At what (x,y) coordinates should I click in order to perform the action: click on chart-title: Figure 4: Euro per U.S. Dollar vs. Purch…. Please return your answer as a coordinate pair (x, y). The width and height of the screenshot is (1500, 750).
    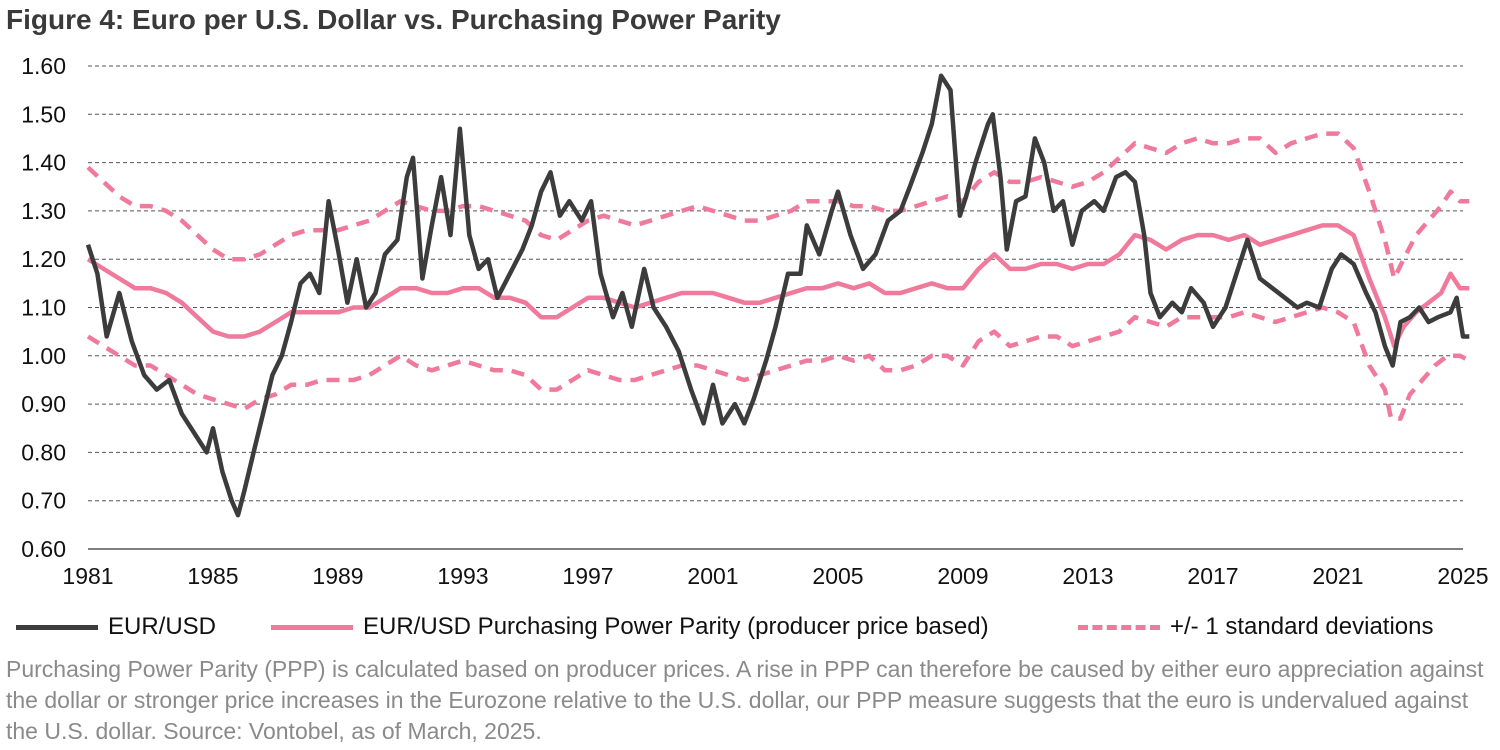
    Looking at the image, I should click on (393, 19).